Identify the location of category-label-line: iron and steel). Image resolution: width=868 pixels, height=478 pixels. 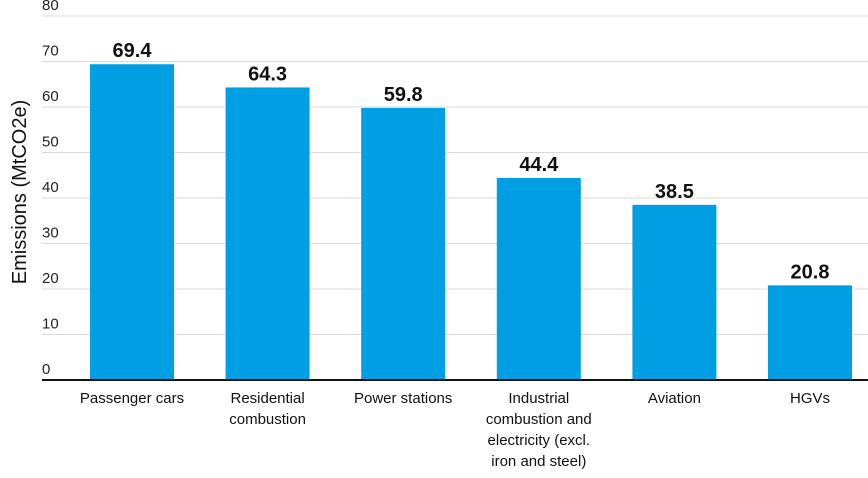
(538, 461).